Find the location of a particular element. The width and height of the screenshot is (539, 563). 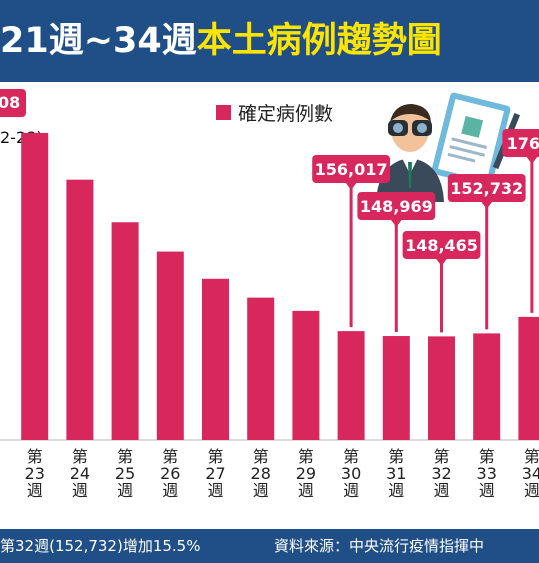

x-tick-label-9-0: 第 is located at coordinates (396, 456).